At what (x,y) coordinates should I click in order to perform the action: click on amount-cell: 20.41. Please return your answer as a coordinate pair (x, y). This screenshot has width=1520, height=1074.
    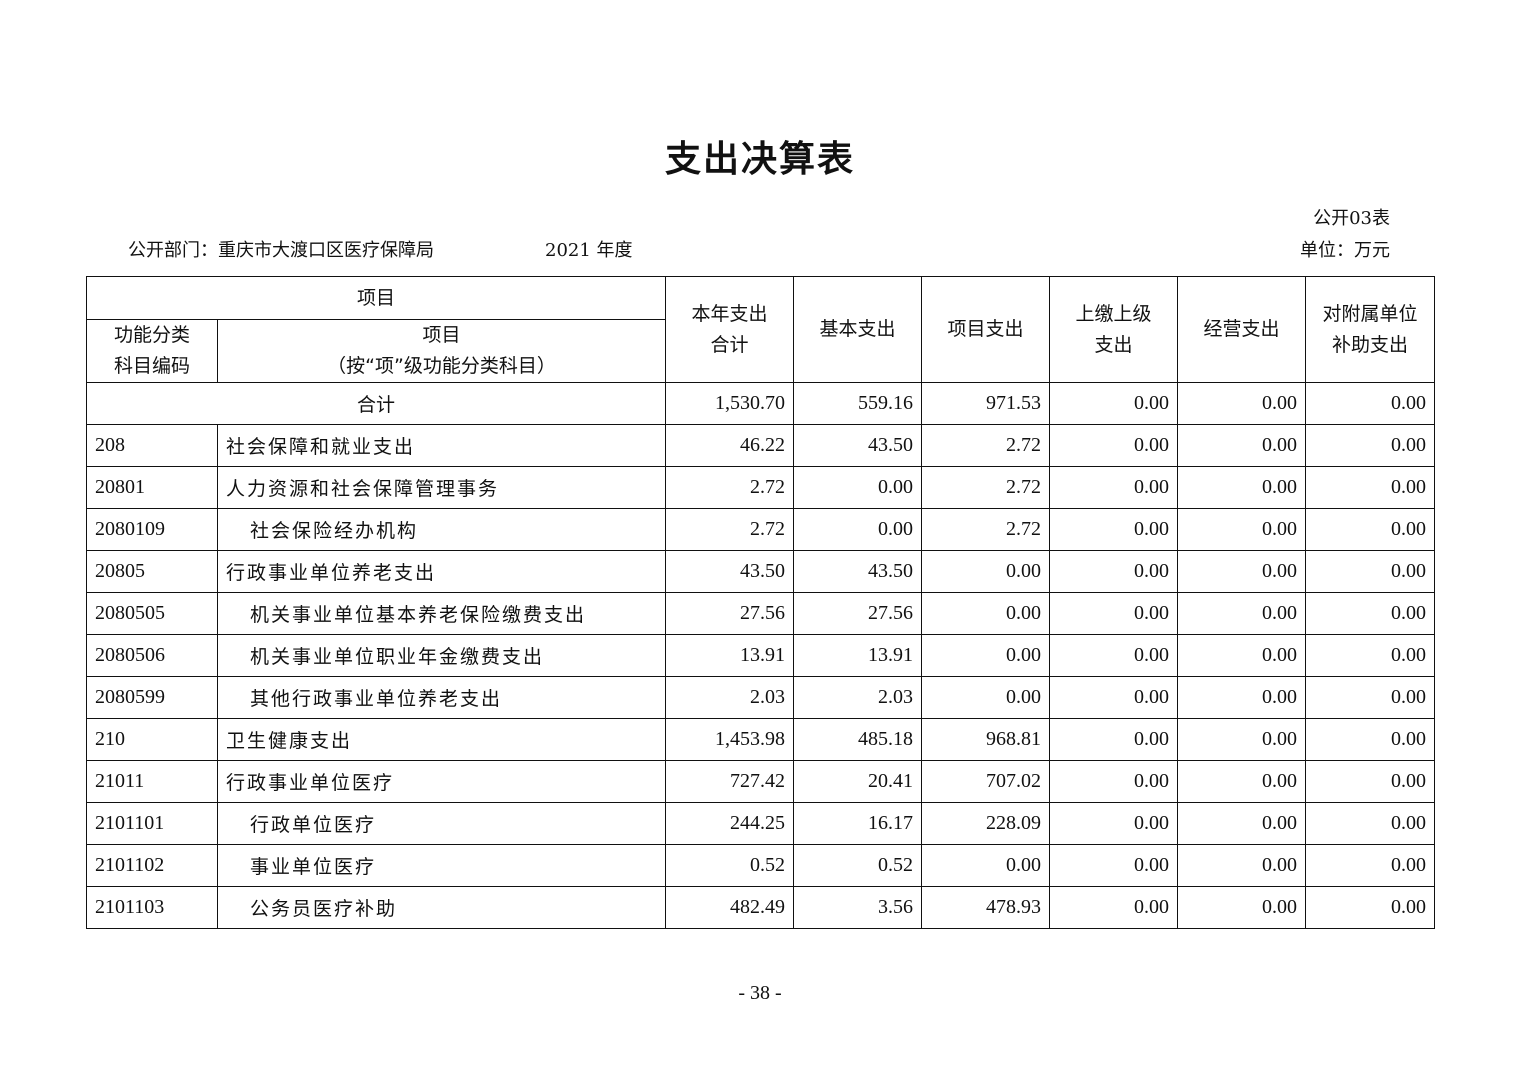
    Looking at the image, I should click on (857, 781).